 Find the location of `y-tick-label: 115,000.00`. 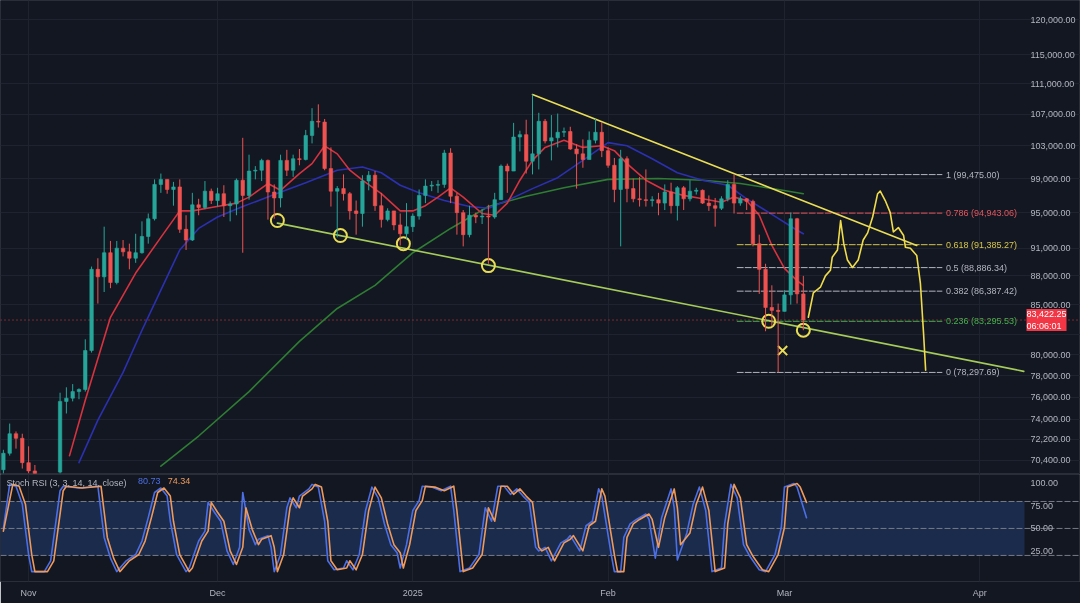

y-tick-label: 115,000.00 is located at coordinates (1052, 54).